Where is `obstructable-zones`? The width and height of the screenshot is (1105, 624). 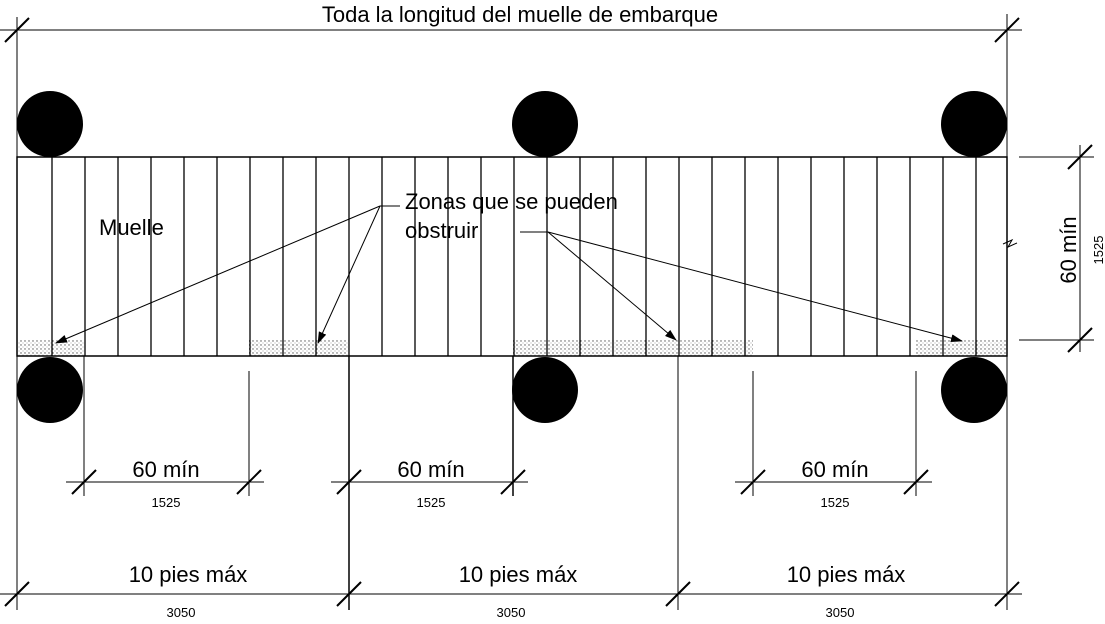 obstructable-zones is located at coordinates (512, 348).